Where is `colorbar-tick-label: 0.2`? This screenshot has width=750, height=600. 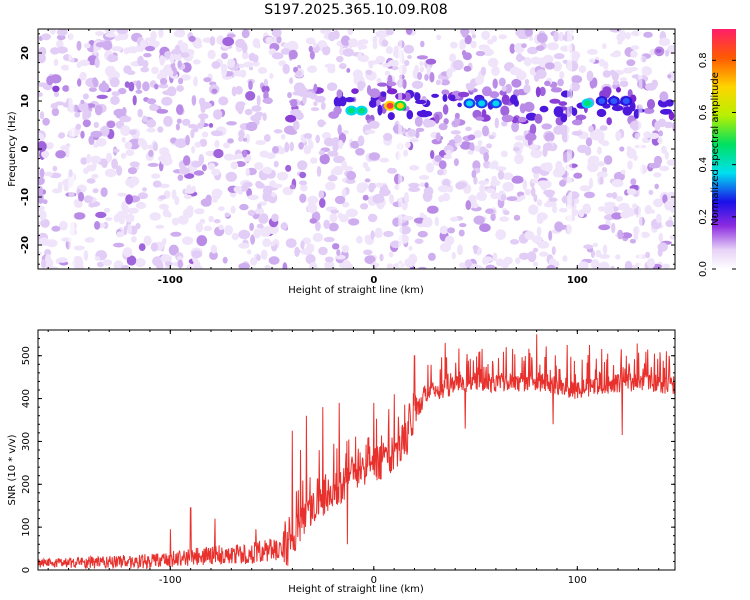 colorbar-tick-label: 0.2 is located at coordinates (703, 217).